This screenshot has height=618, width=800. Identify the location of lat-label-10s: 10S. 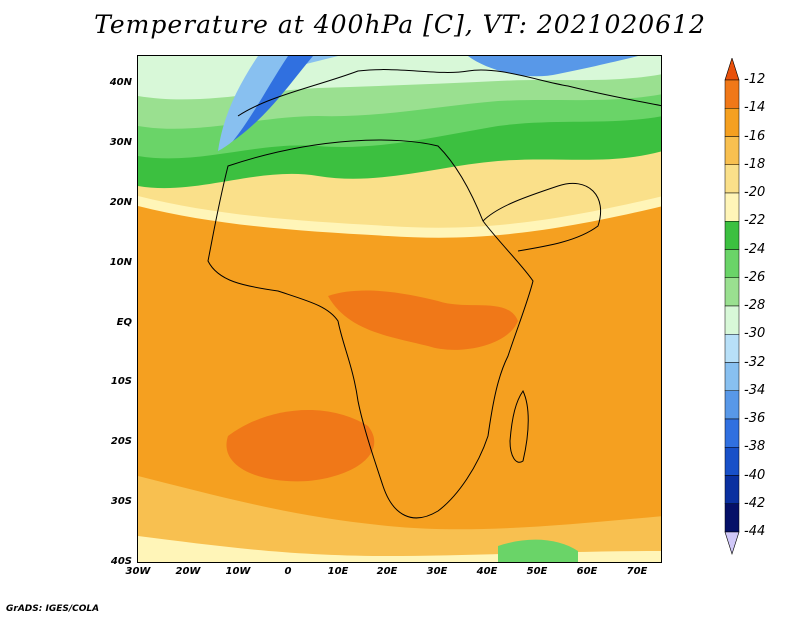
(121, 381).